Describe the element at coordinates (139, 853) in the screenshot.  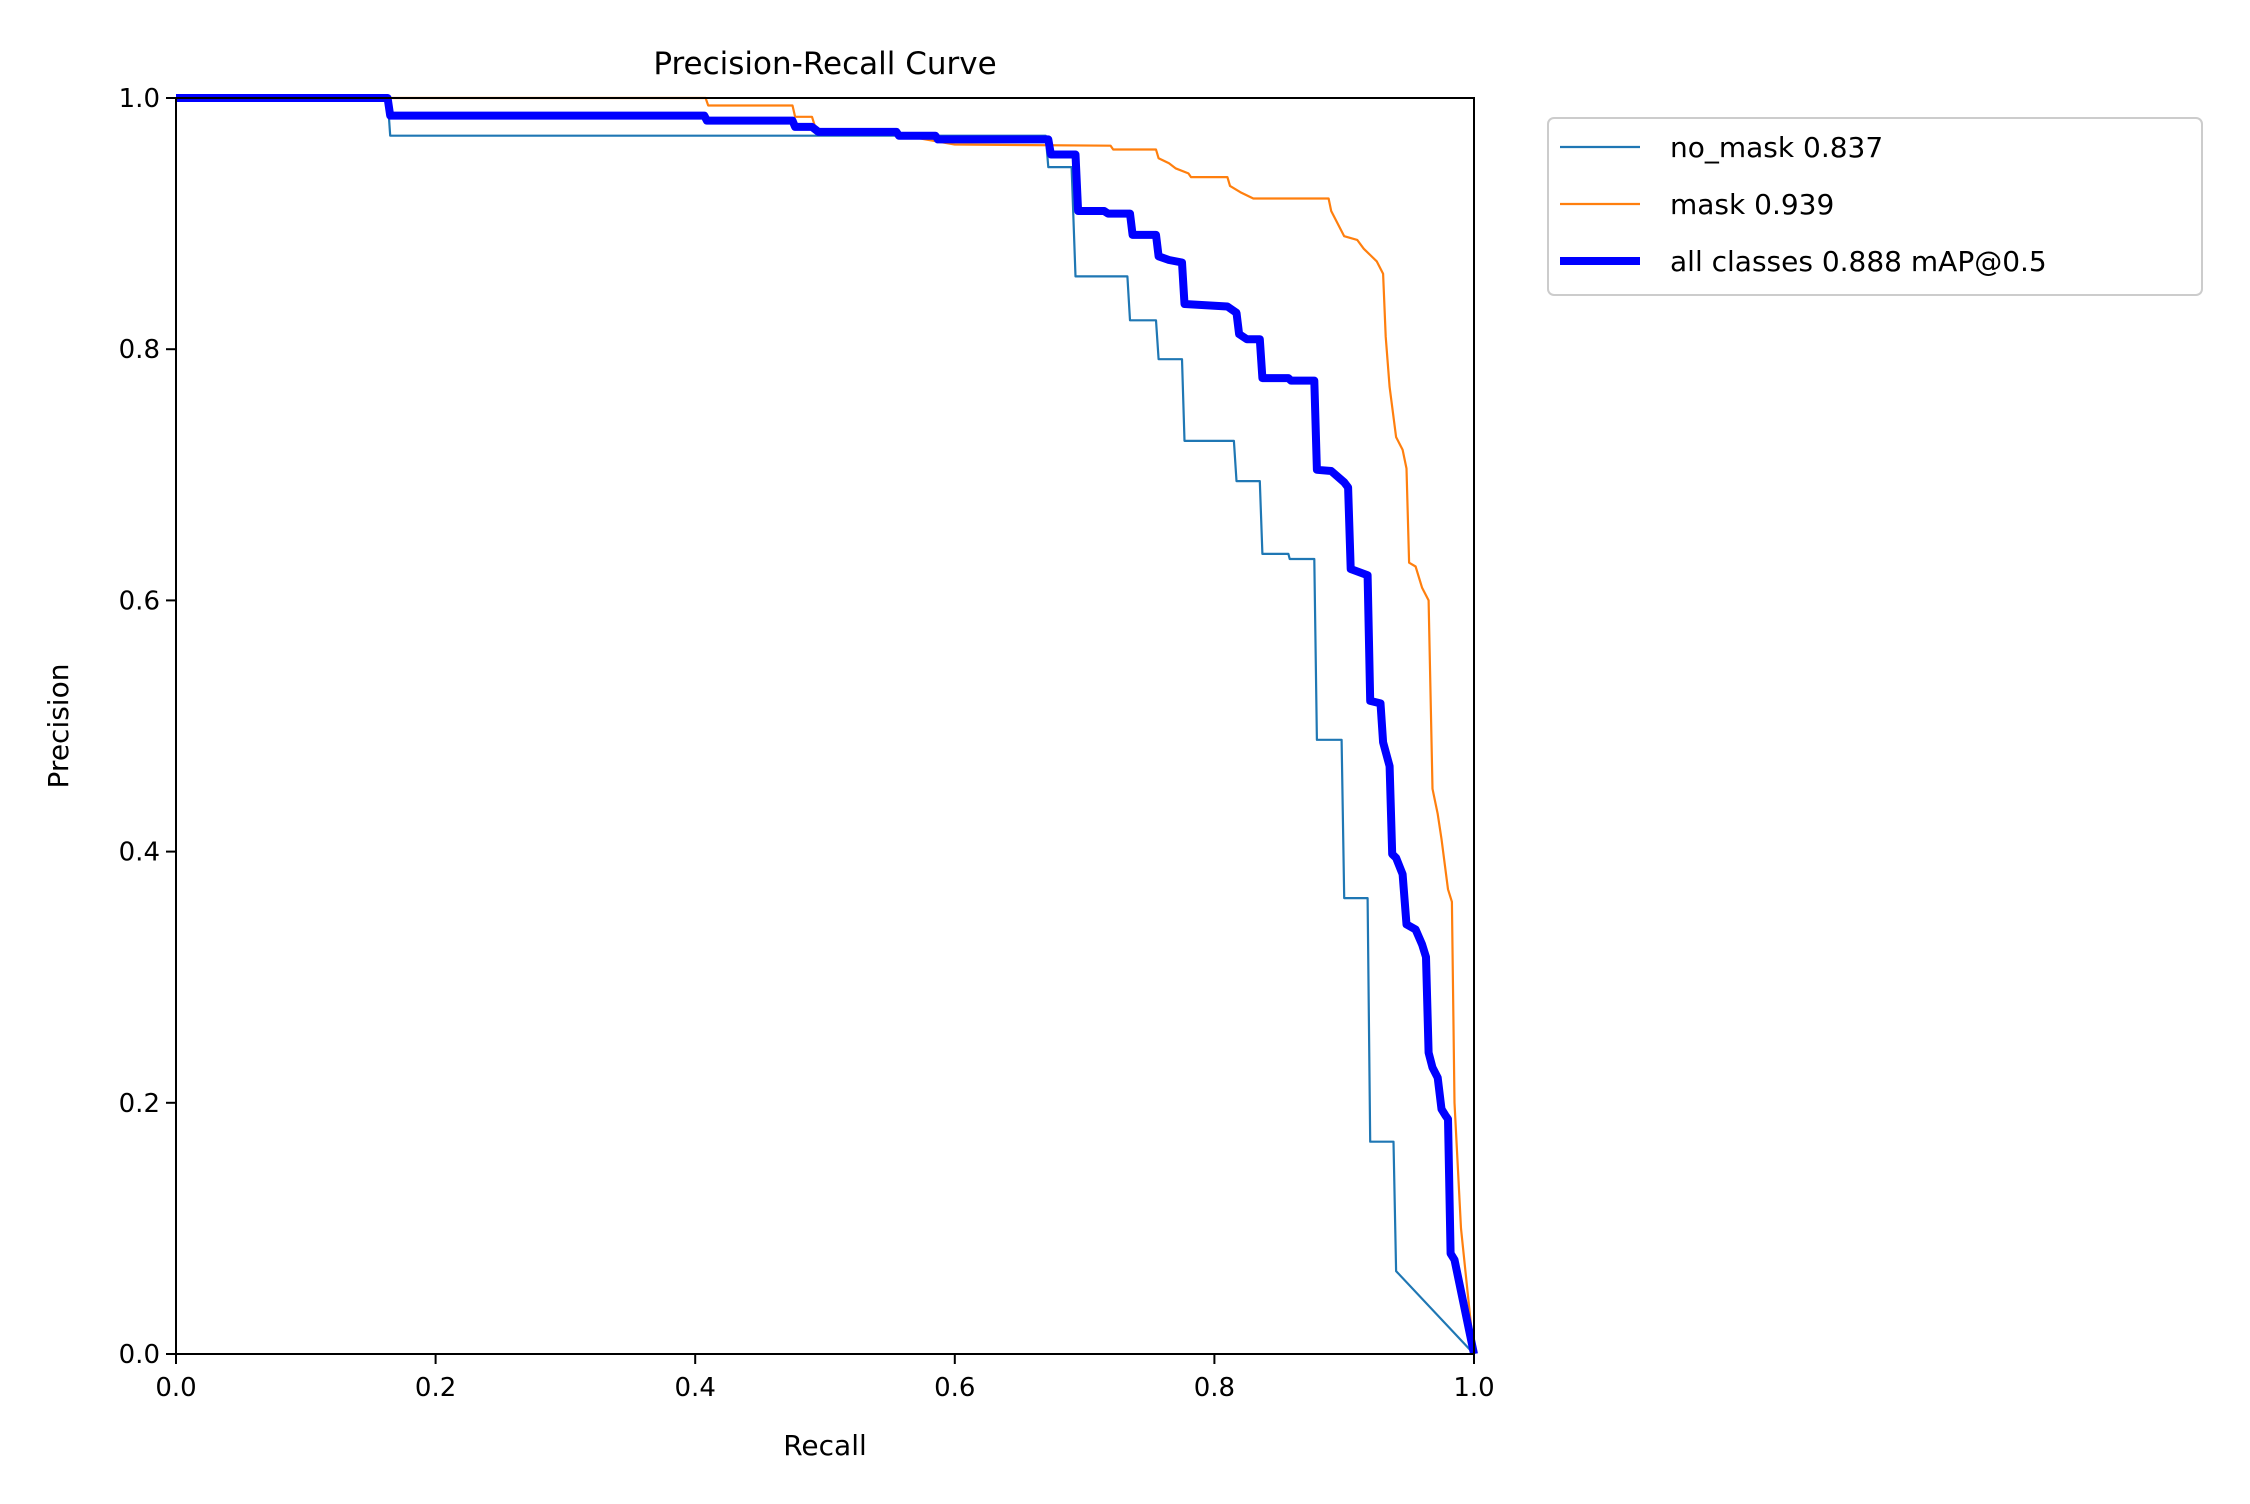
I see `y-tick-label: 0.4` at that location.